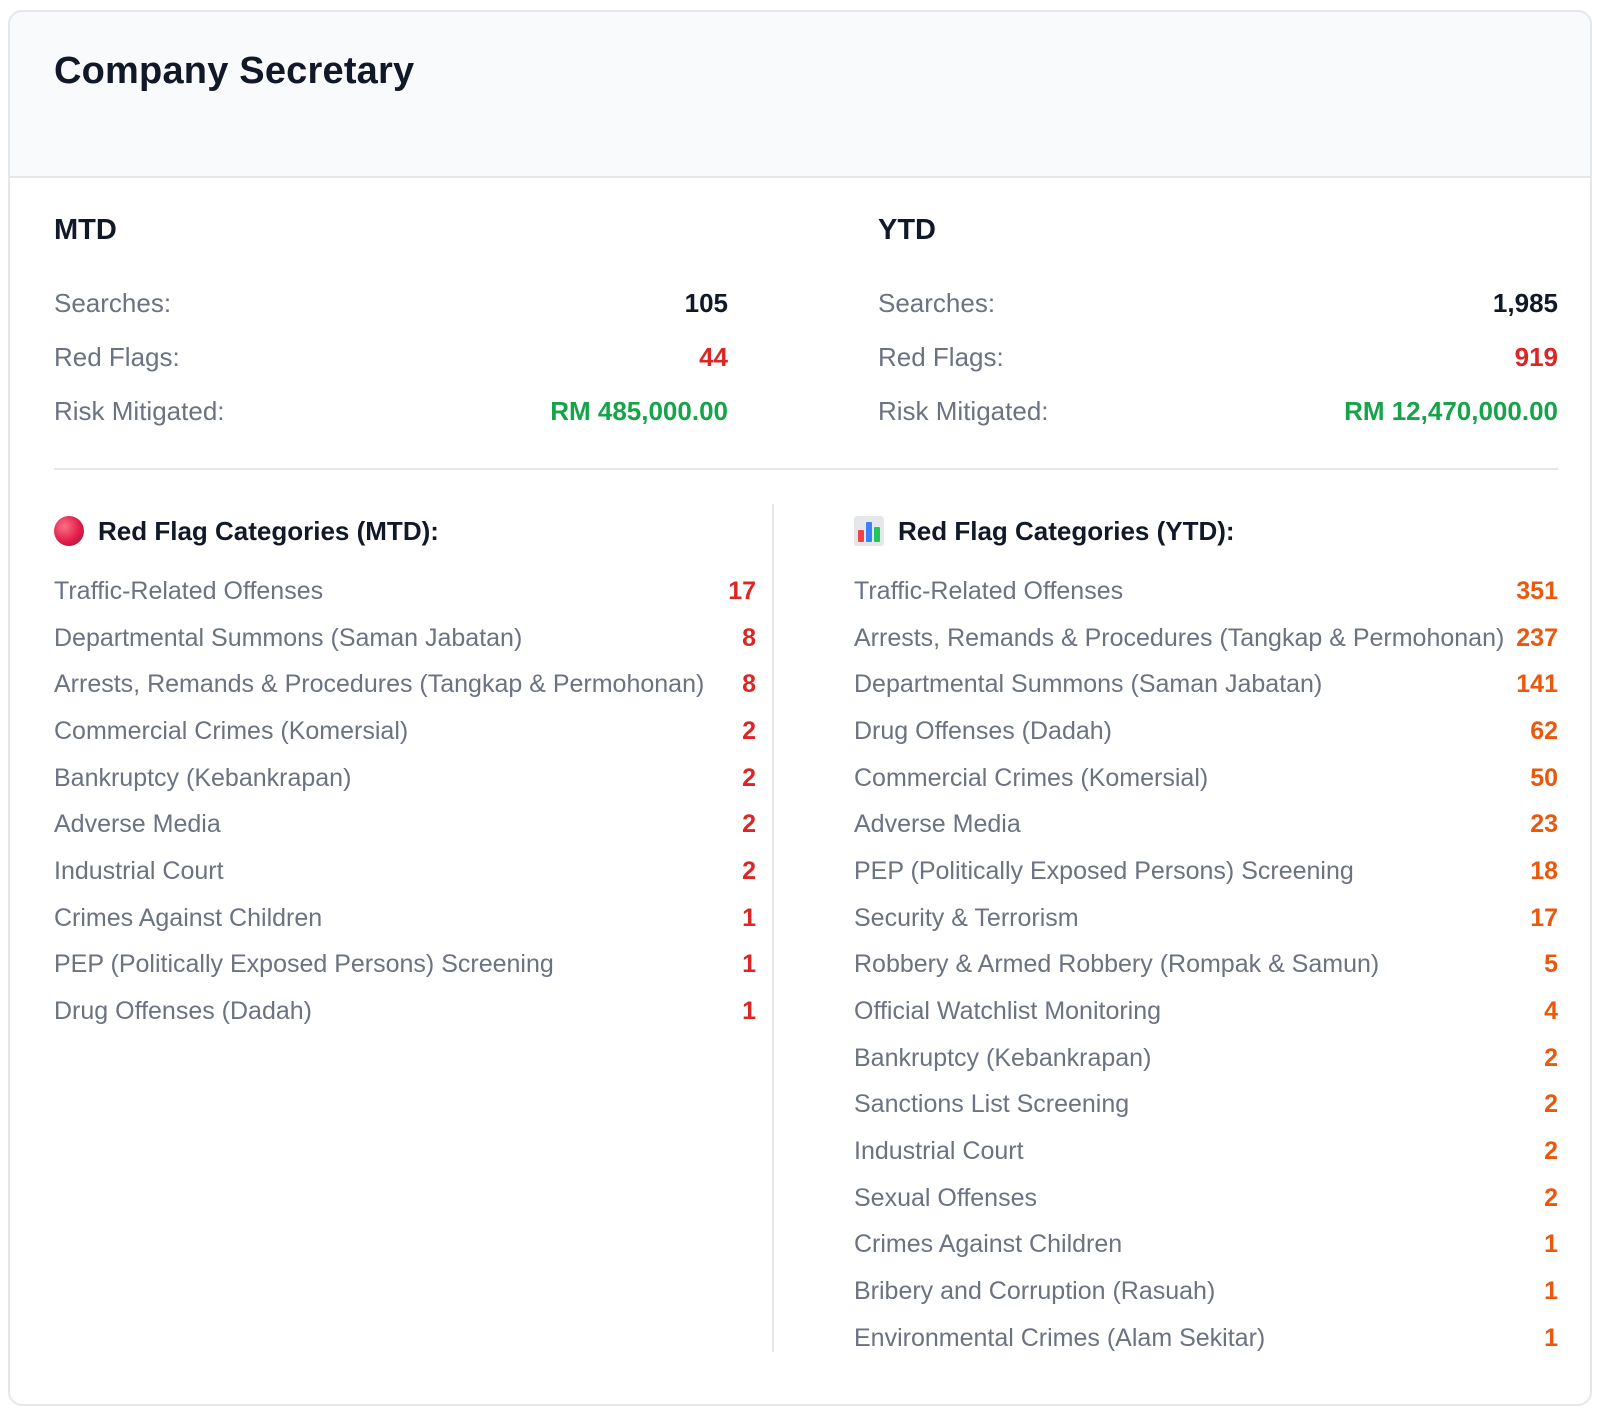 The image size is (1600, 1411). I want to click on category-count: 351, so click(1537, 590).